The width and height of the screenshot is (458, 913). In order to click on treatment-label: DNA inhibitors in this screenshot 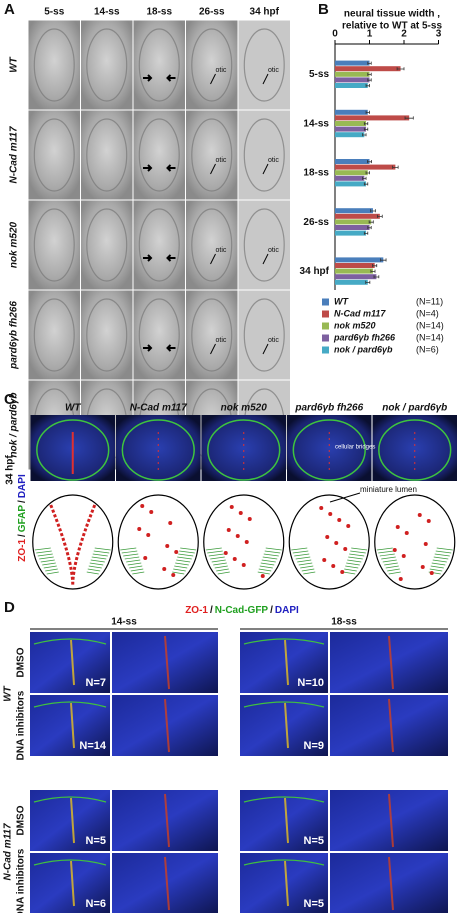, I will do `click(21, 880)`.